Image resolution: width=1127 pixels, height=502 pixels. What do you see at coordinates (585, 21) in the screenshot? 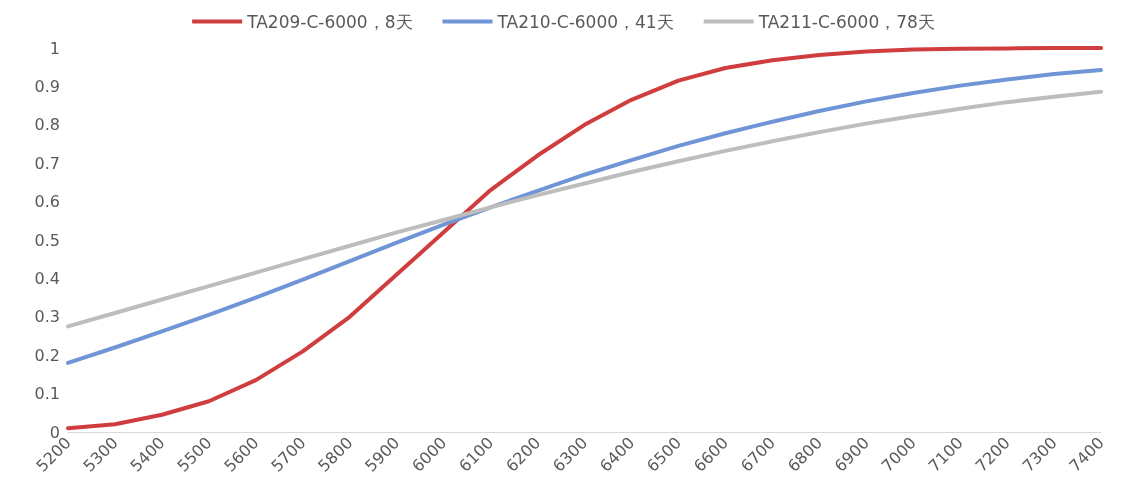
I see `legend-label: TA210-C-6000，41天` at bounding box center [585, 21].